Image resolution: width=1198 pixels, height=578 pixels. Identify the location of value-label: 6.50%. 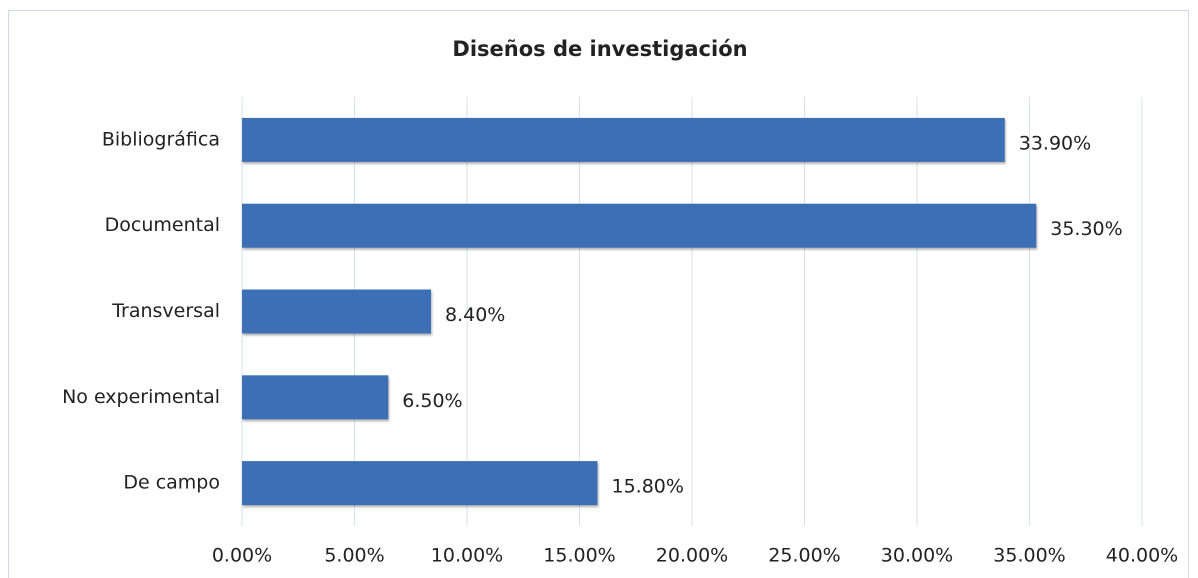
(432, 401).